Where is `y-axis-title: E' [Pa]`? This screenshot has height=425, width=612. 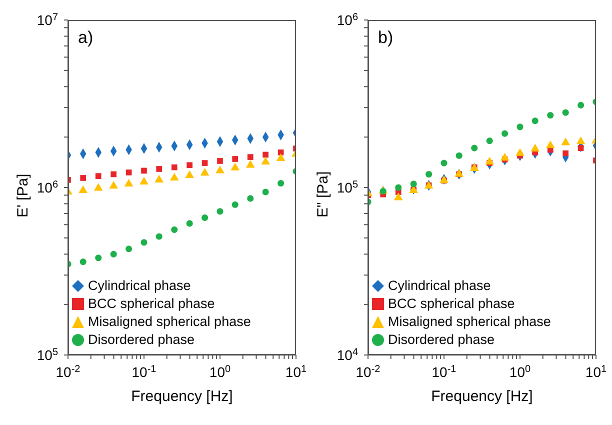 y-axis-title: E' [Pa] is located at coordinates (23, 196).